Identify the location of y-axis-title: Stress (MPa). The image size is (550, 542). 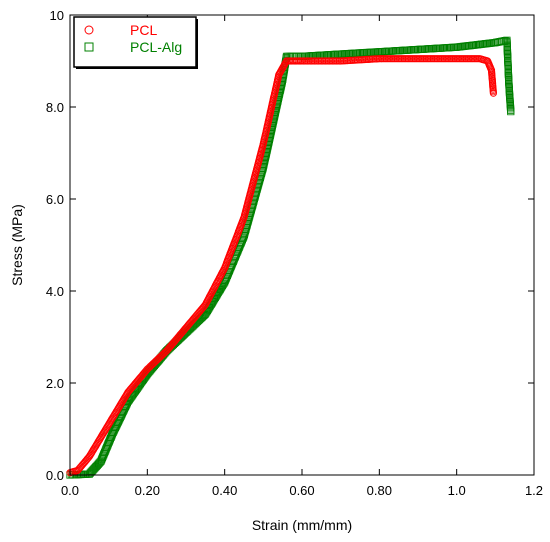
(17, 245).